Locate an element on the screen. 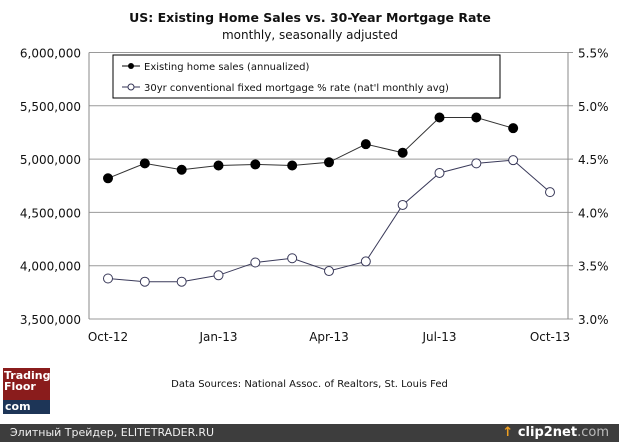  legend-marker-sales is located at coordinates (131, 66).